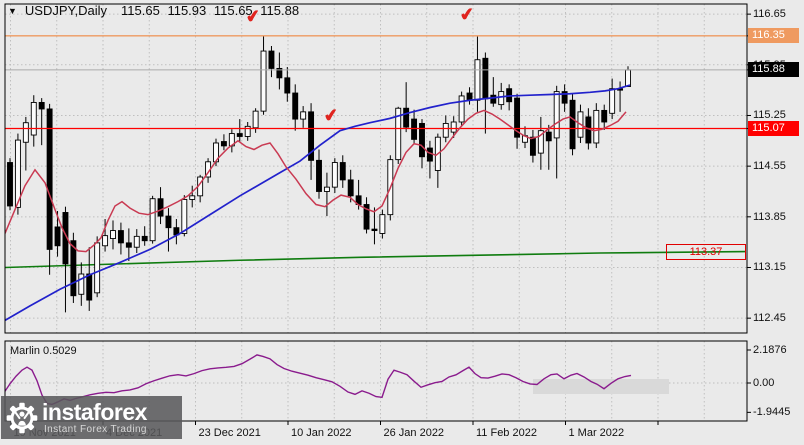 The image size is (804, 445). Describe the element at coordinates (770, 349) in the screenshot. I see `indicator-axis-label: 2.1876` at that location.